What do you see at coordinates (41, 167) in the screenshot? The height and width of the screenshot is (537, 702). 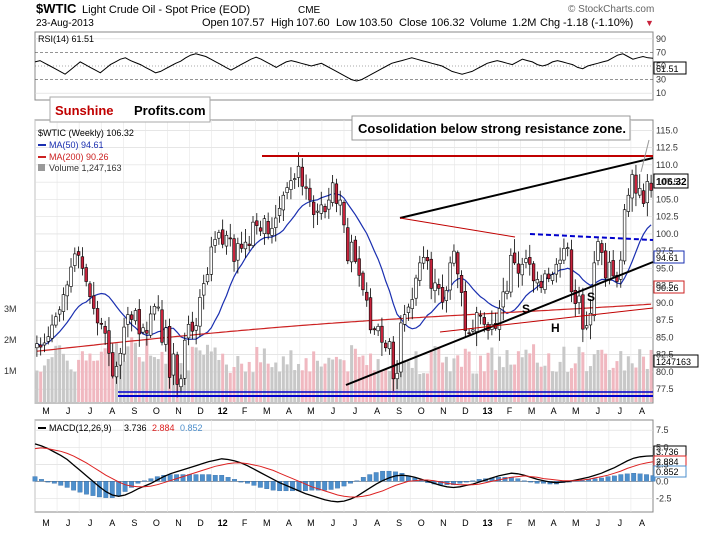 I see `volume-legend-swatch` at bounding box center [41, 167].